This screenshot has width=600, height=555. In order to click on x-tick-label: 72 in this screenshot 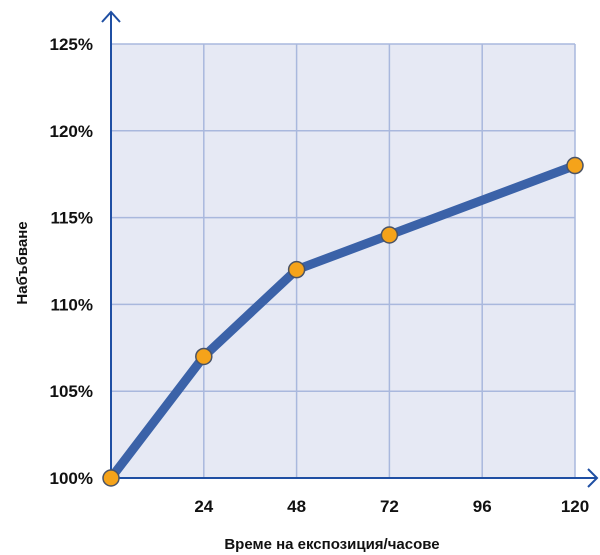, I will do `click(389, 506)`.